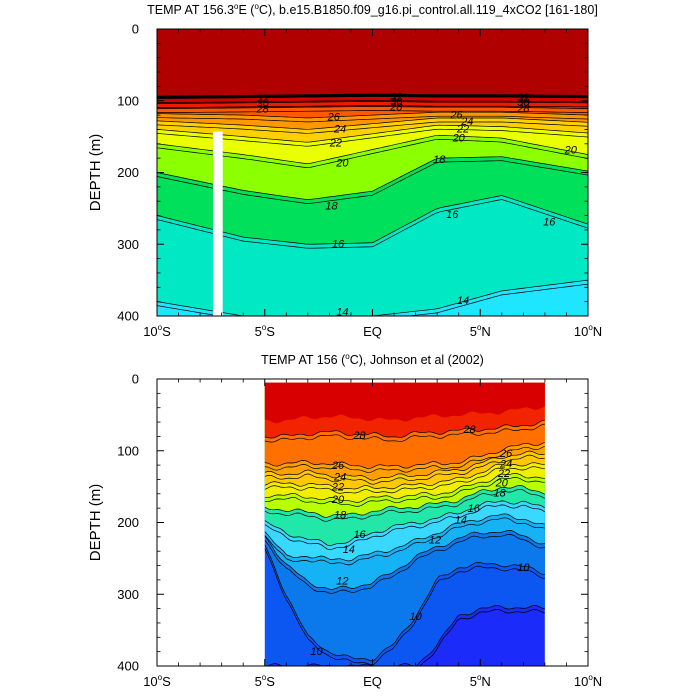 The width and height of the screenshot is (700, 700). Describe the element at coordinates (218, 223) in the screenshot. I see `masked-bar` at that location.